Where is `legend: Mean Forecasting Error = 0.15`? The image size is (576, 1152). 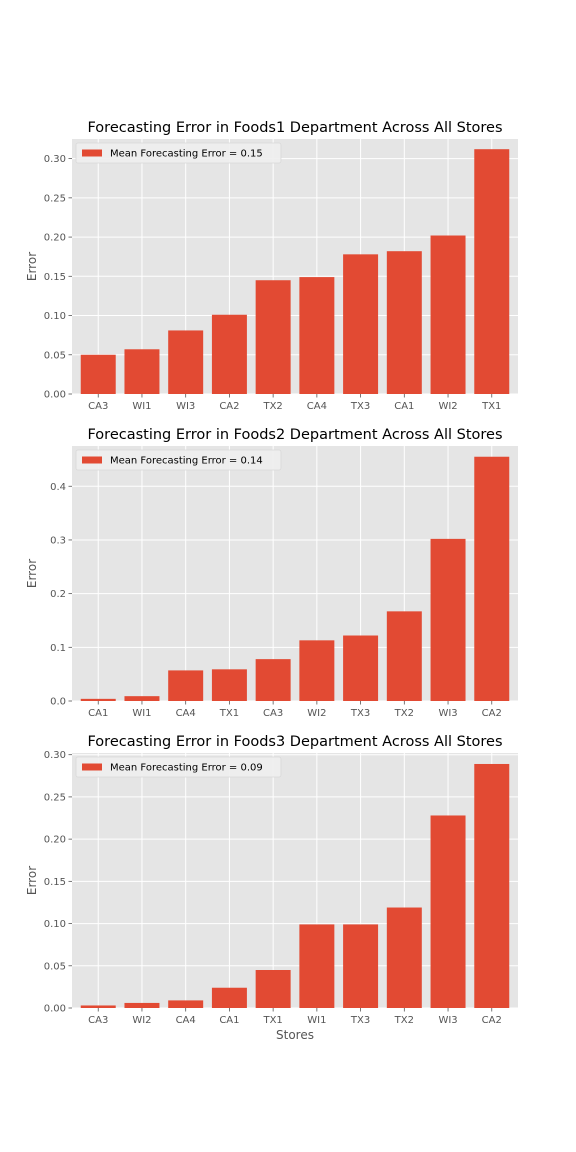 legend: Mean Forecasting Error = 0.15 is located at coordinates (178, 153).